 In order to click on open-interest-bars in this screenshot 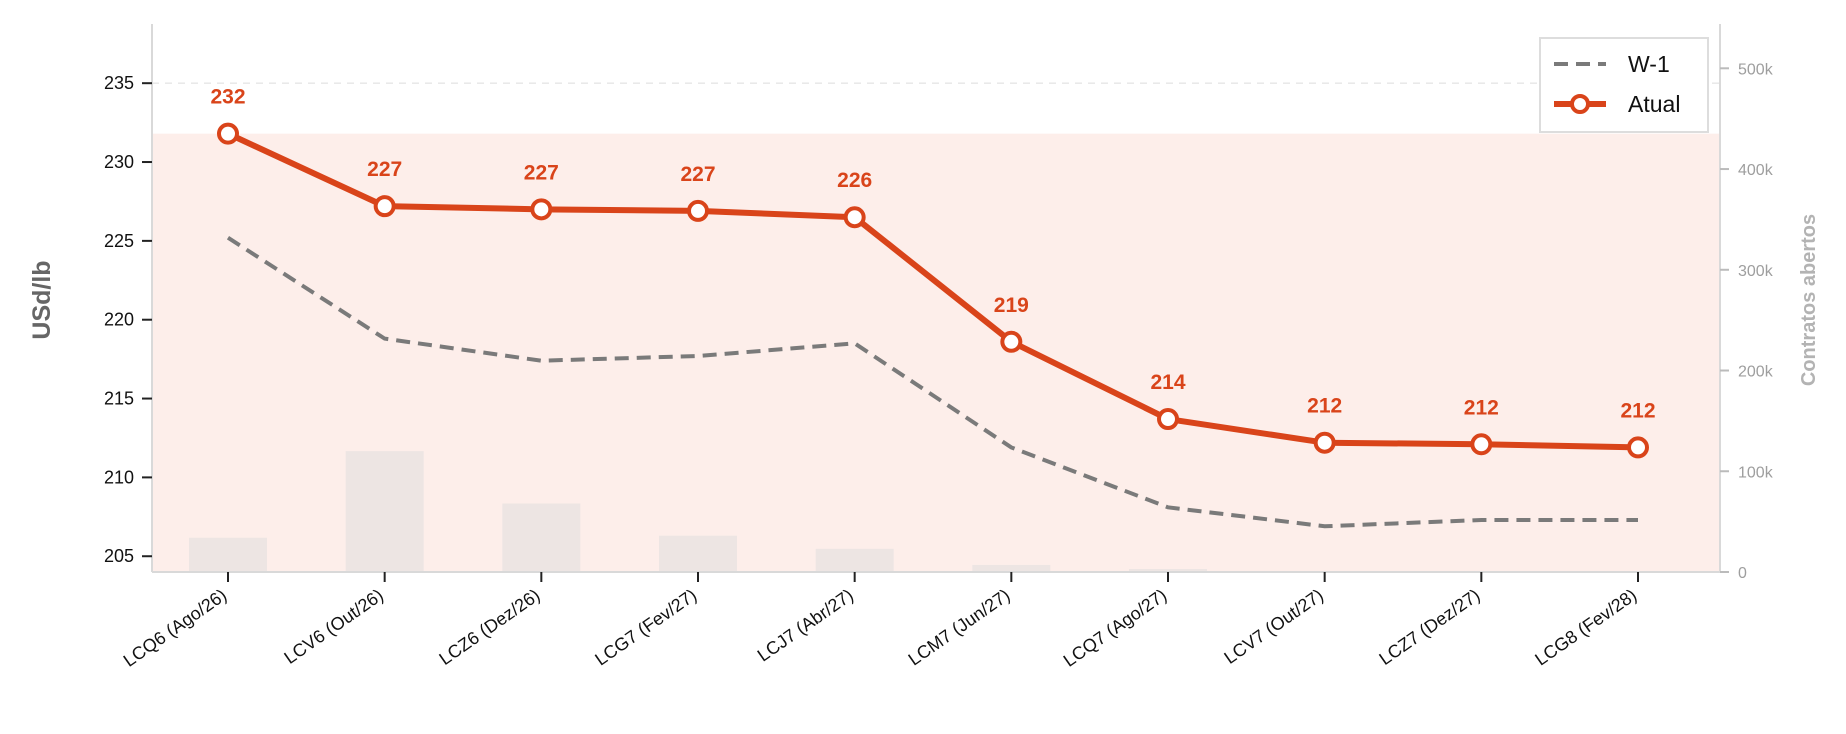, I will do `click(698, 511)`.